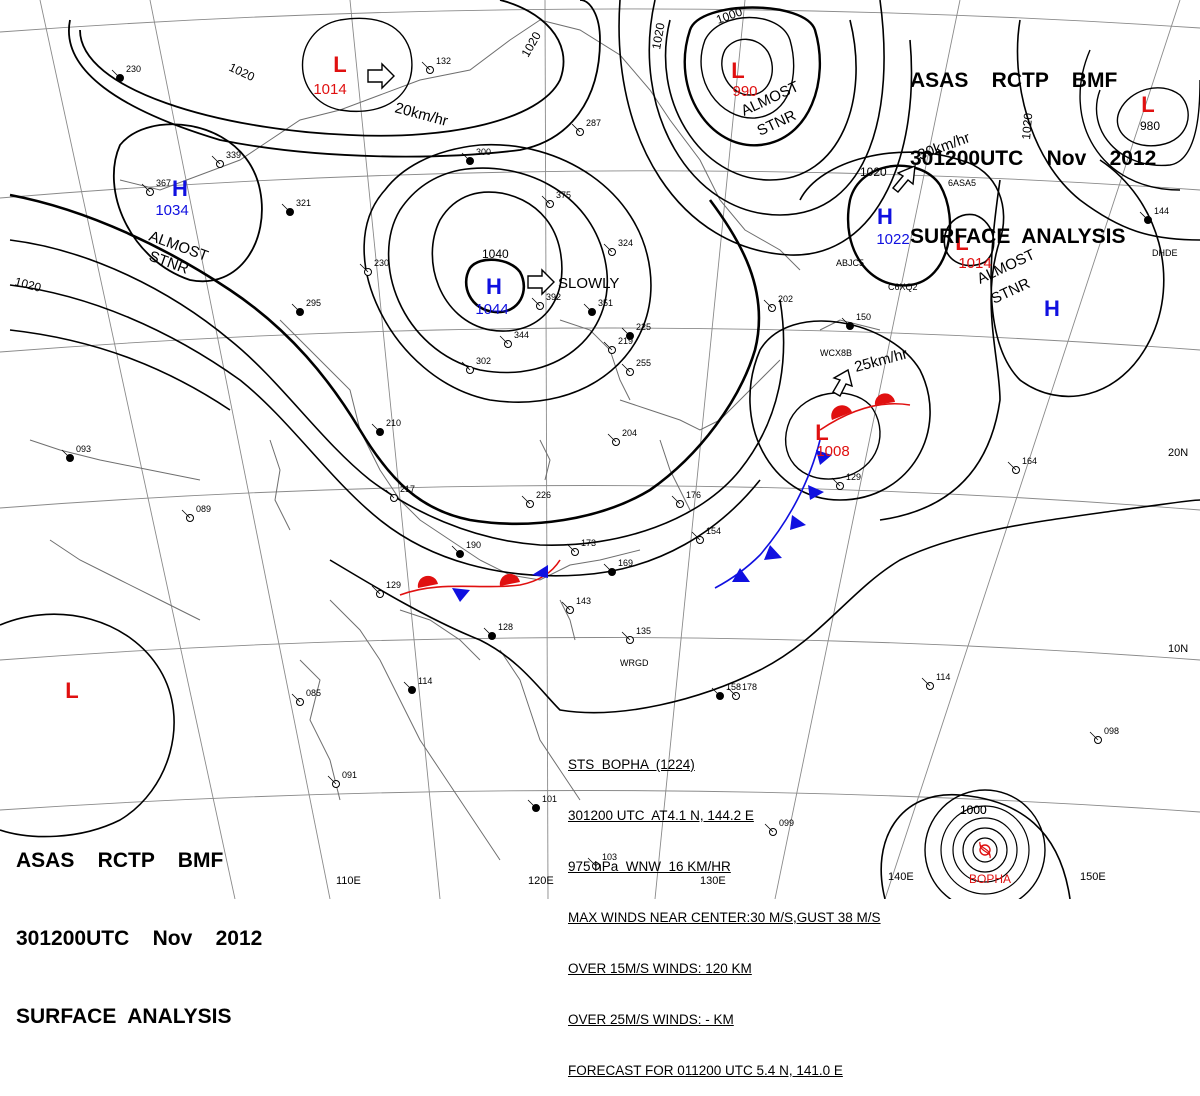 This screenshot has height=1096, width=1200. Describe the element at coordinates (505, 627) in the screenshot. I see `station-pressure: 128` at that location.